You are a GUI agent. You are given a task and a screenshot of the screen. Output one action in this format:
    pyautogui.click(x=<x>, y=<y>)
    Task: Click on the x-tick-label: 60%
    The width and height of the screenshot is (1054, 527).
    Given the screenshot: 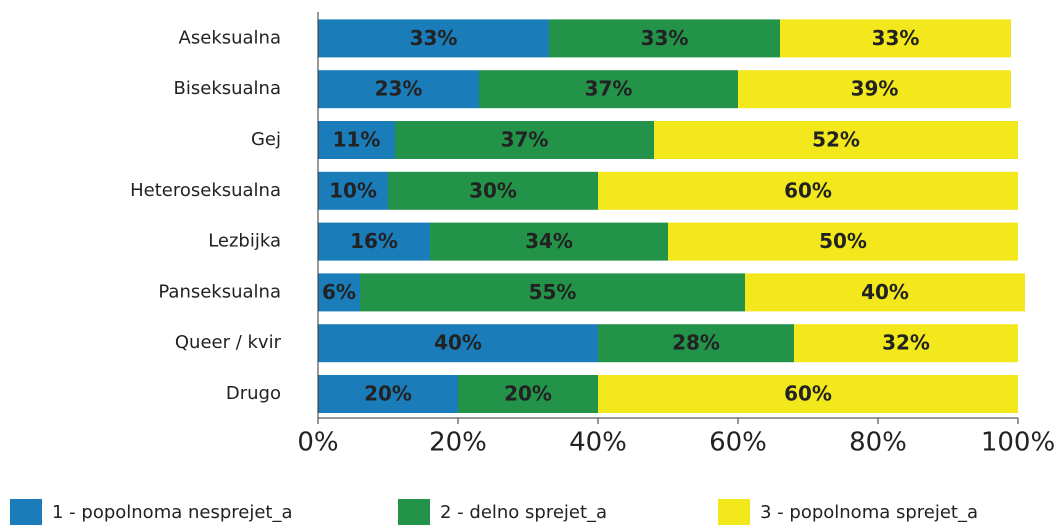 What is the action you would take?
    pyautogui.click(x=738, y=443)
    